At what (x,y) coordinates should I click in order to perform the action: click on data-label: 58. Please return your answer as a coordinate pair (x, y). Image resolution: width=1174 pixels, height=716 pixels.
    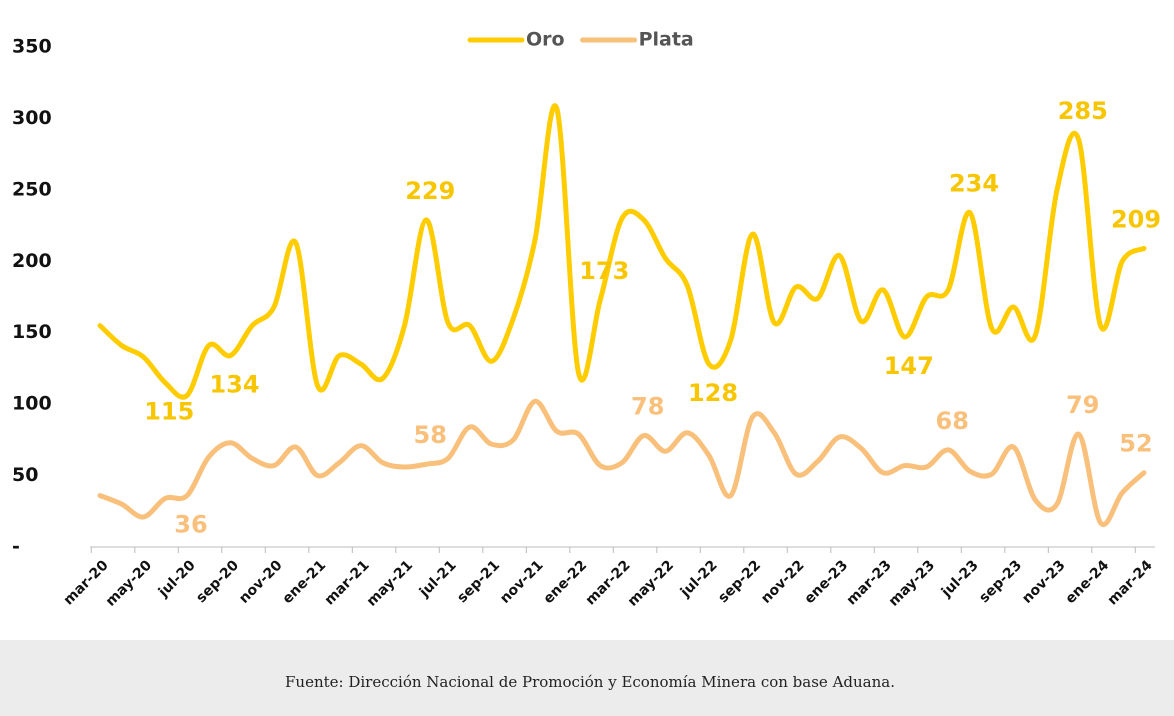
    Looking at the image, I should click on (430, 435).